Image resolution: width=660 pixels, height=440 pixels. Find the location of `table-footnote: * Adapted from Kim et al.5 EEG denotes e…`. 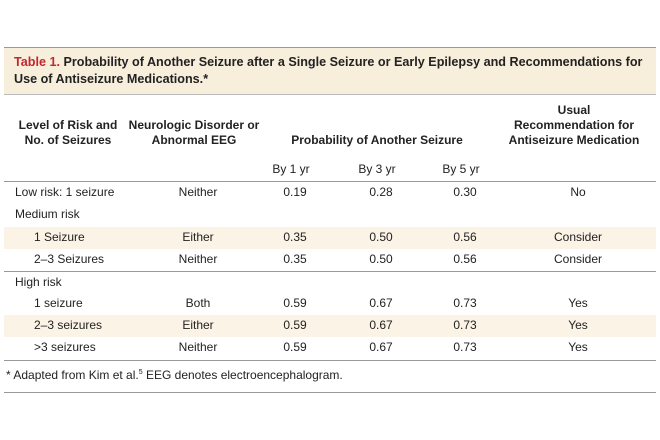

table-footnote: * Adapted from Kim et al.5 EEG denotes e… is located at coordinates (174, 375).